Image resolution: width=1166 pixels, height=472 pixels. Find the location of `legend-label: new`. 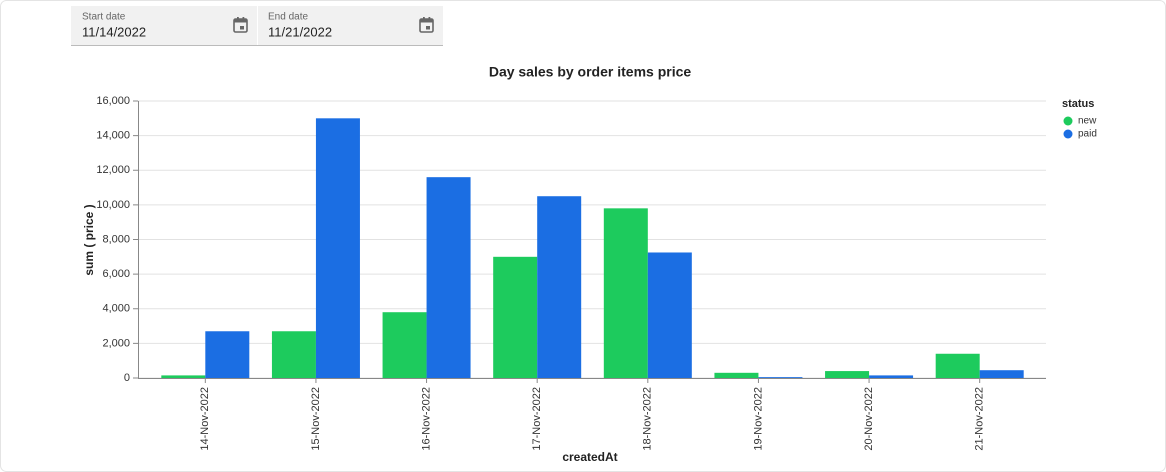

legend-label: new is located at coordinates (1087, 121).